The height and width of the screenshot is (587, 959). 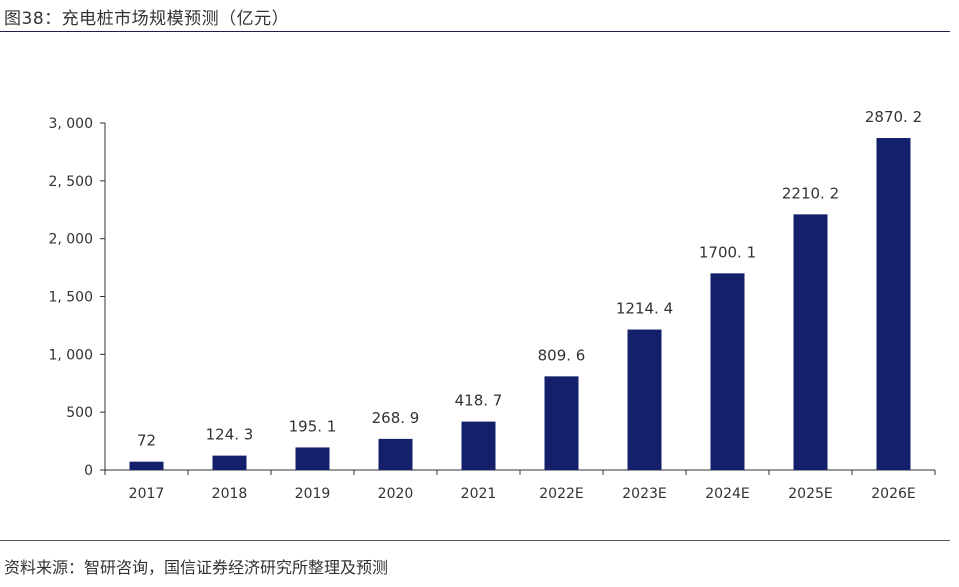 What do you see at coordinates (147, 494) in the screenshot?
I see `x-tick-label: 2017` at bounding box center [147, 494].